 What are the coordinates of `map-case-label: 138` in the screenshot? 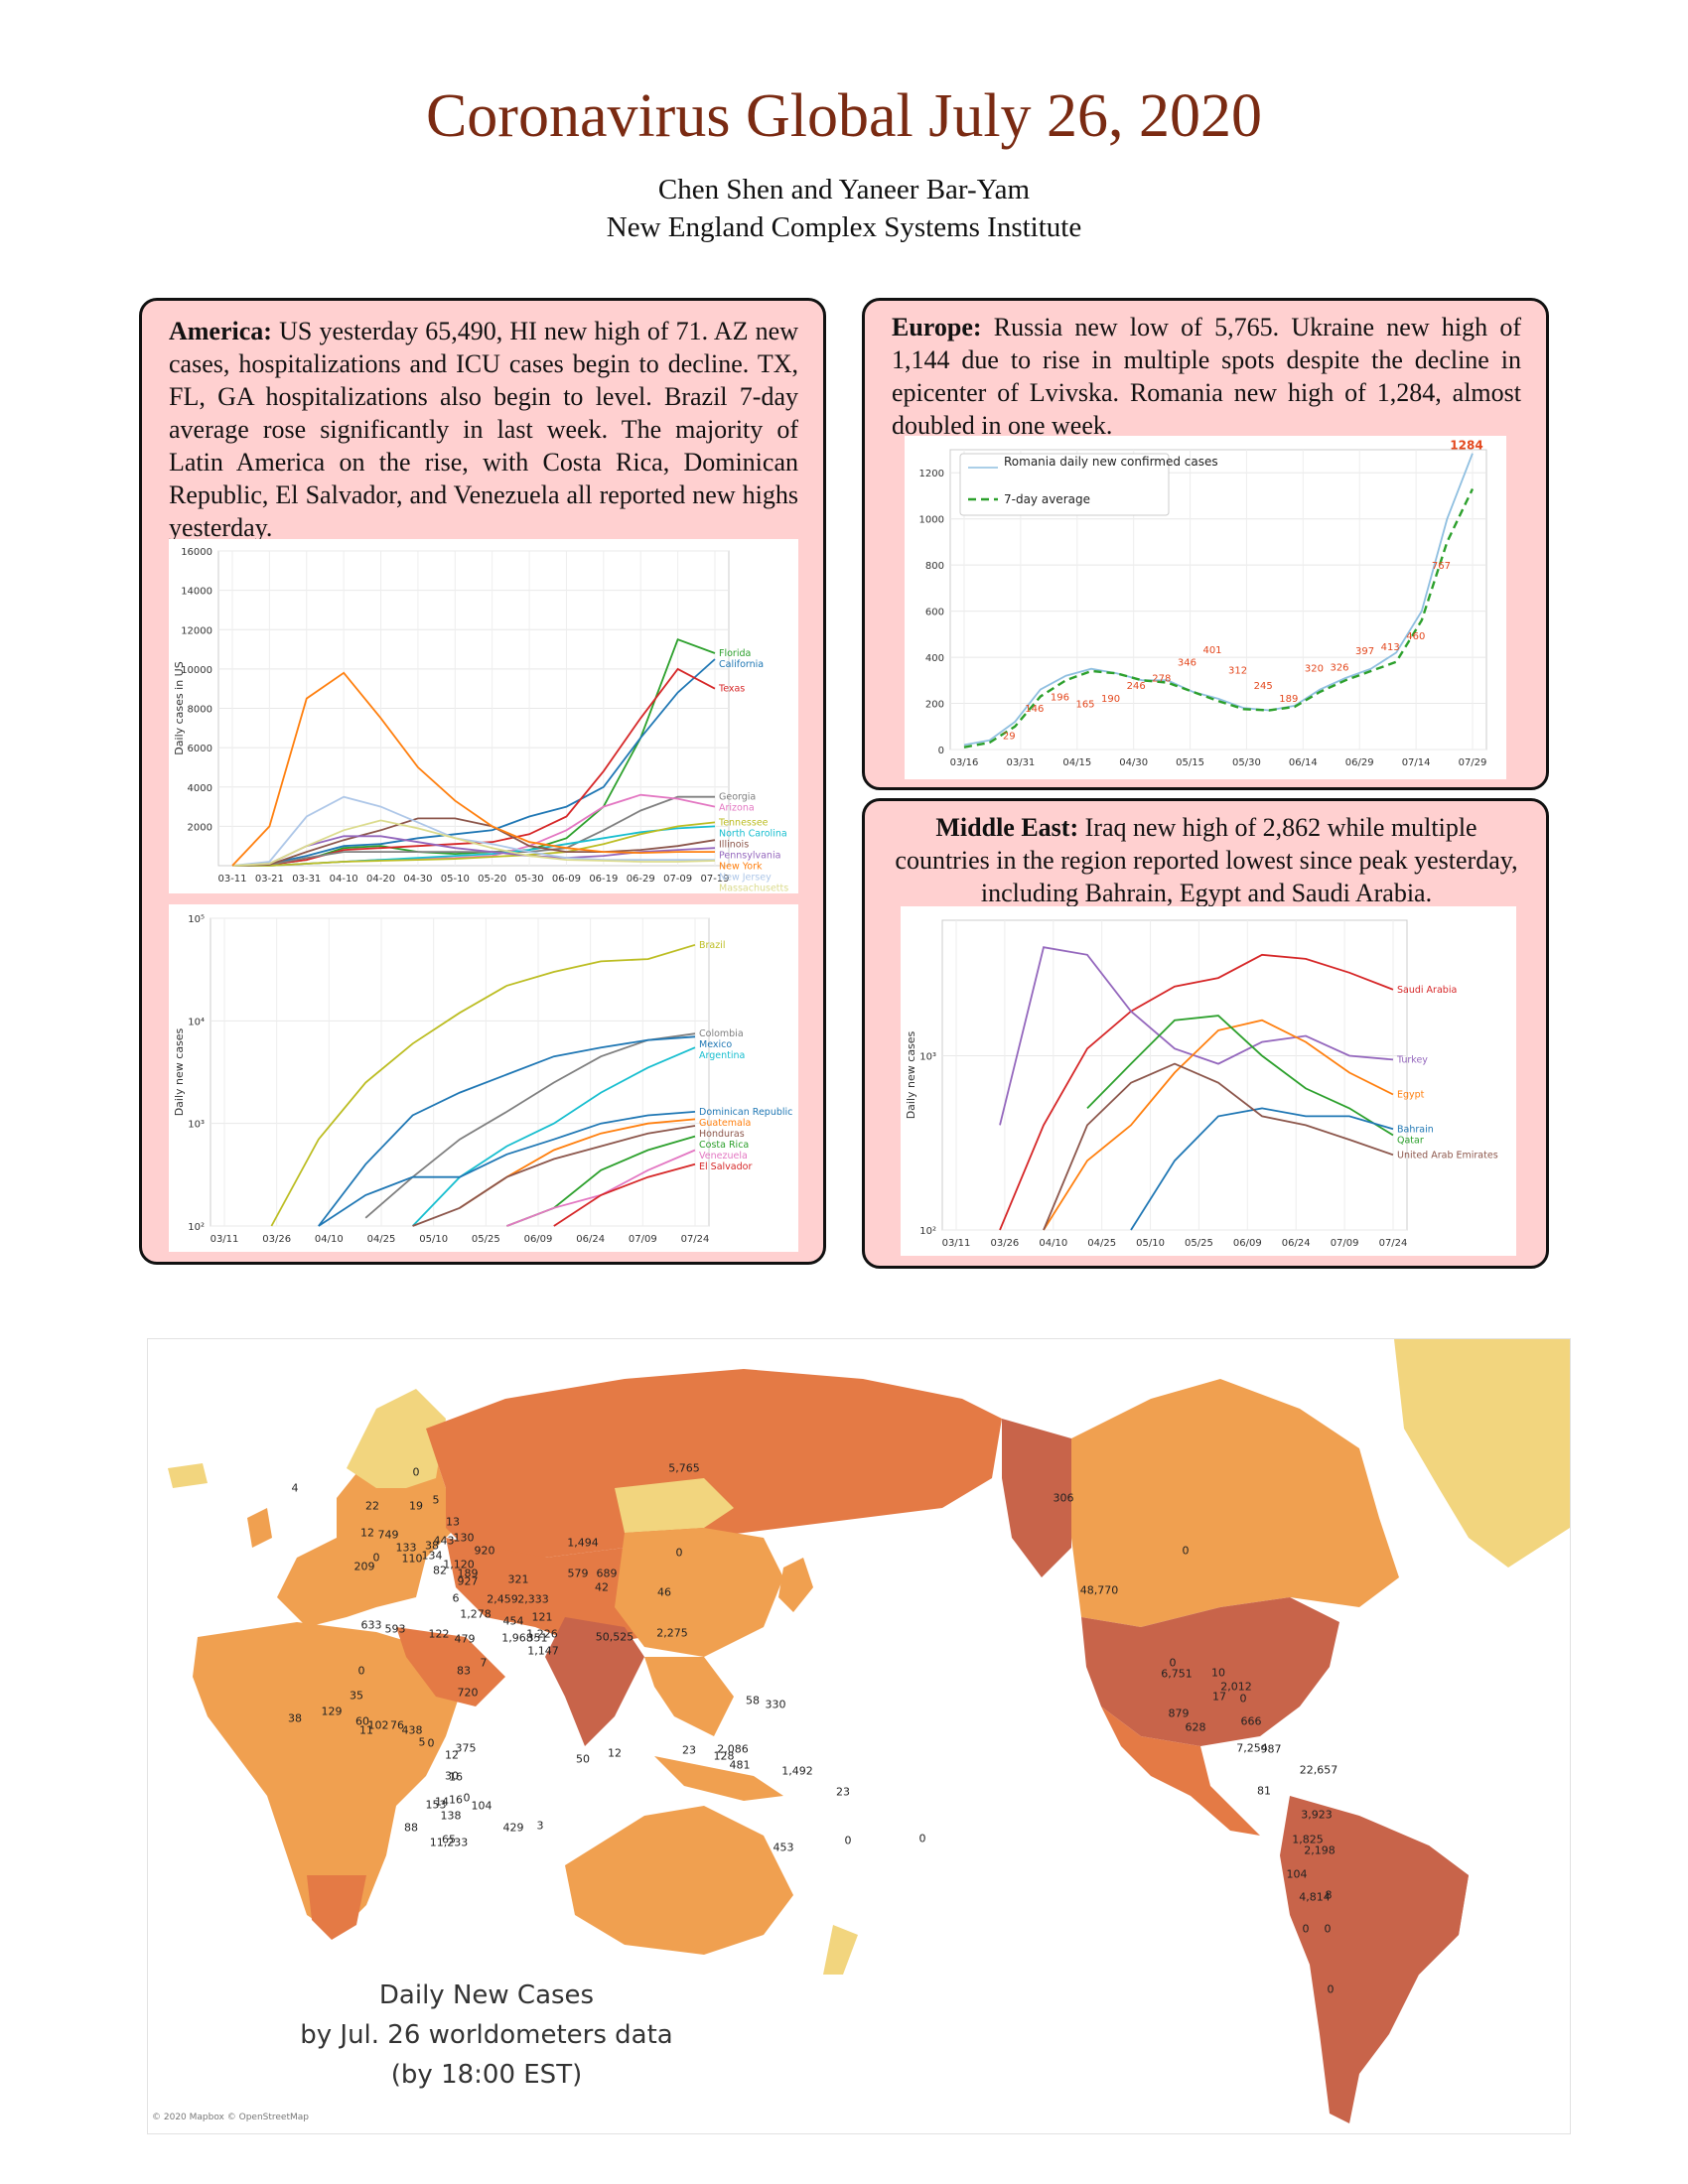 It's located at (451, 1816).